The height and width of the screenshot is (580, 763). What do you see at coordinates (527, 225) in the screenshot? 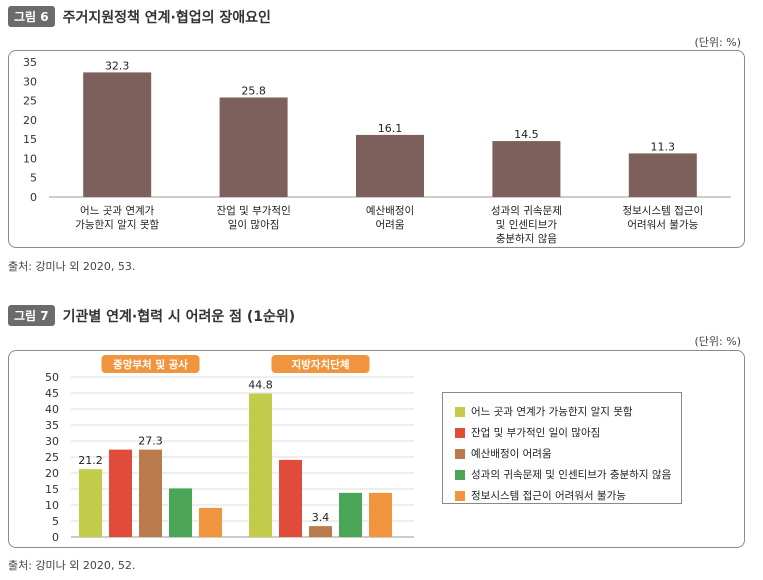
I see `category-label: 및 인센티브가` at bounding box center [527, 225].